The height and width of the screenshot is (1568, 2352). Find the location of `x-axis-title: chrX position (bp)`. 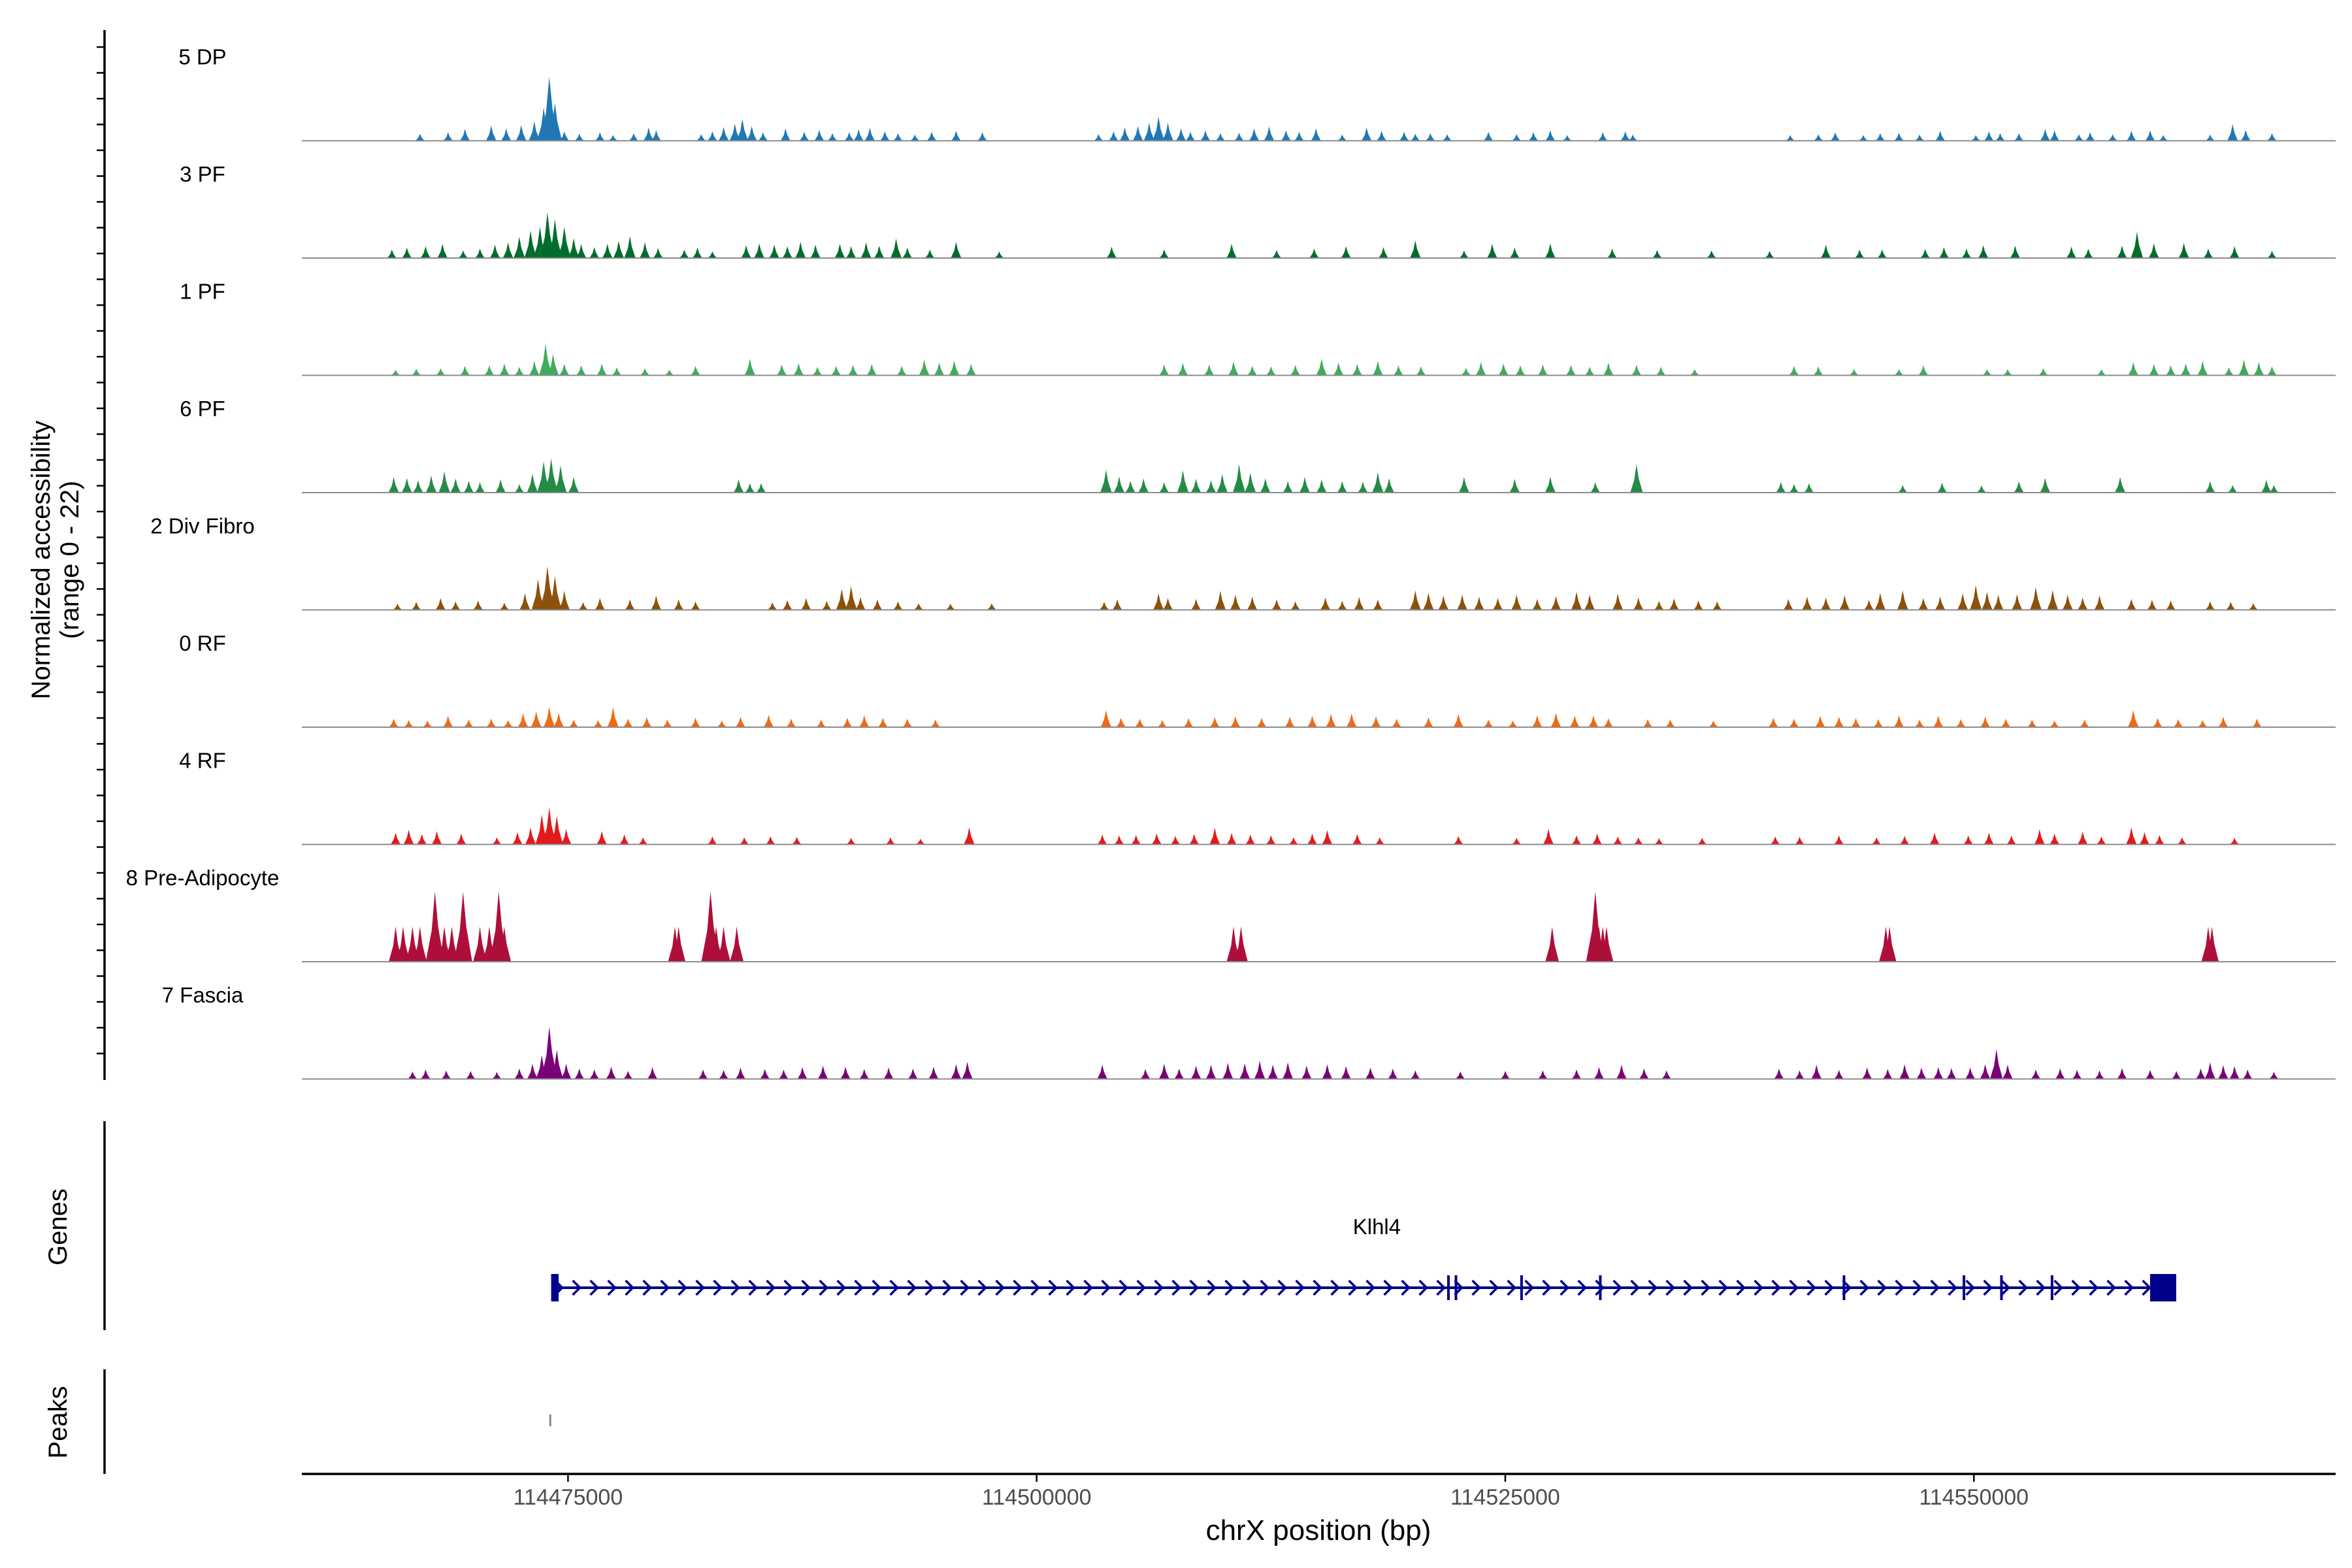

x-axis-title: chrX position (bp) is located at coordinates (1318, 1530).